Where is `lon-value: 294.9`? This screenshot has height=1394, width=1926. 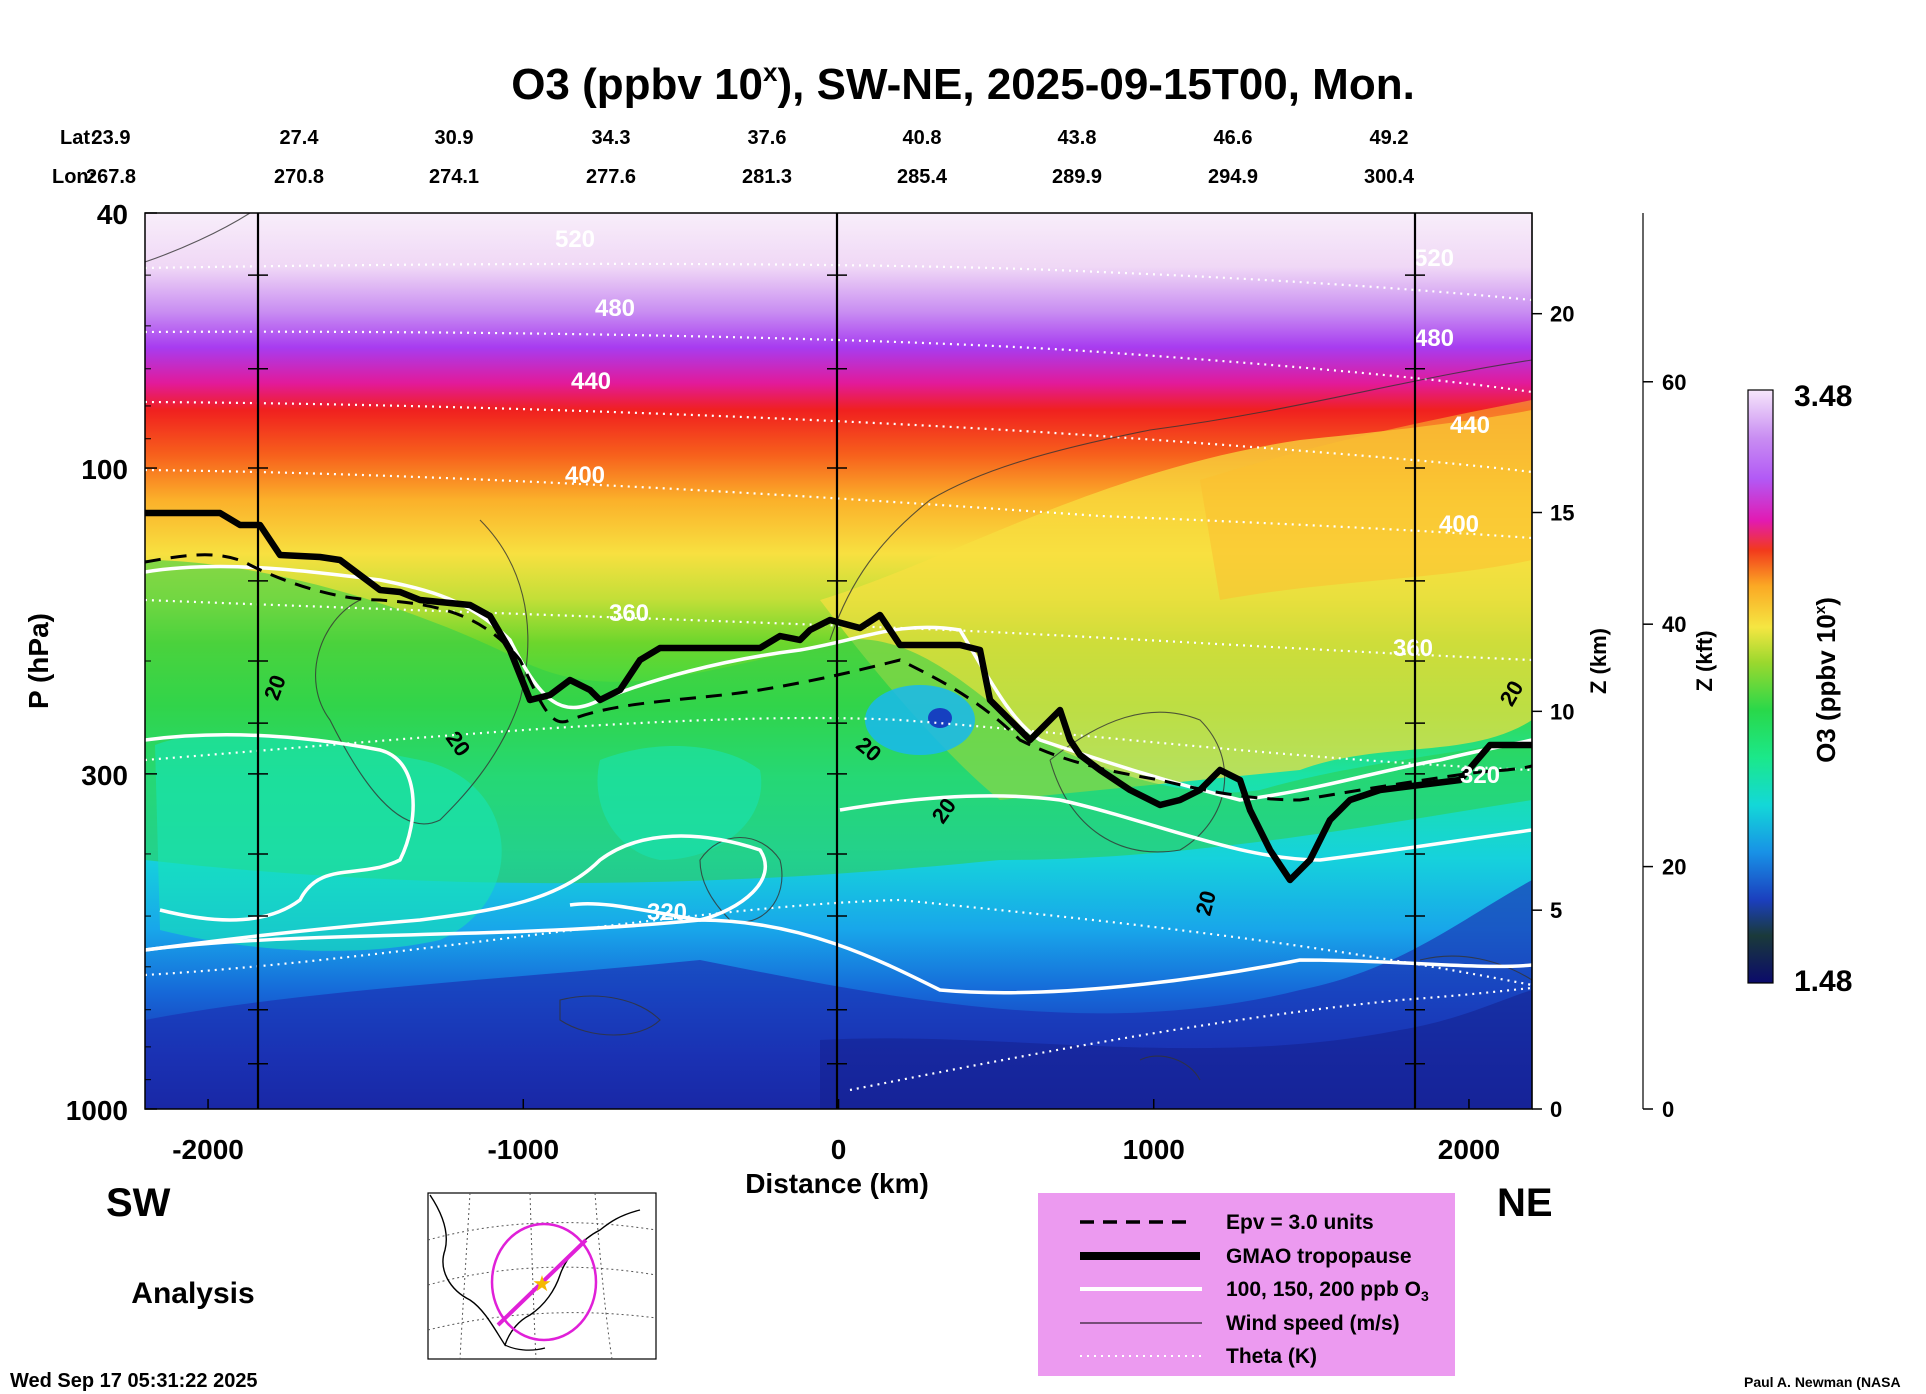
lon-value: 294.9 is located at coordinates (1233, 177).